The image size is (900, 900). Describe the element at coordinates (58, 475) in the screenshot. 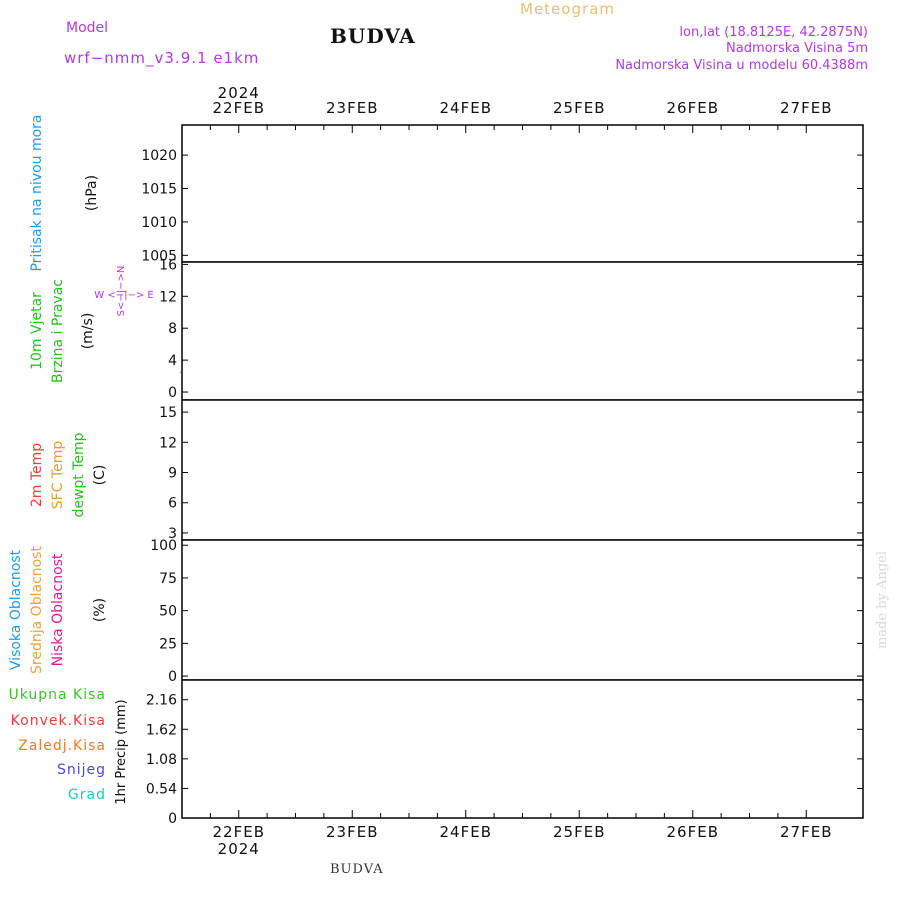

I see `temp-sfc-label: SFC Temp` at that location.